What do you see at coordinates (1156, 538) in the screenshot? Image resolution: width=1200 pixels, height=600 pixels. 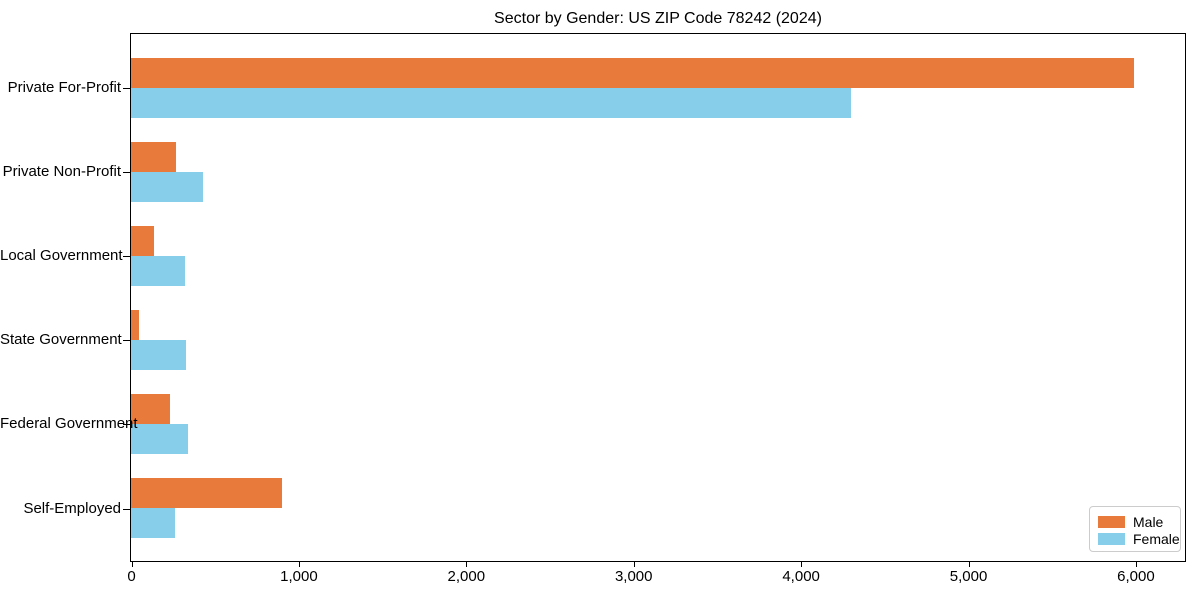 I see `legend-label-female: Female` at bounding box center [1156, 538].